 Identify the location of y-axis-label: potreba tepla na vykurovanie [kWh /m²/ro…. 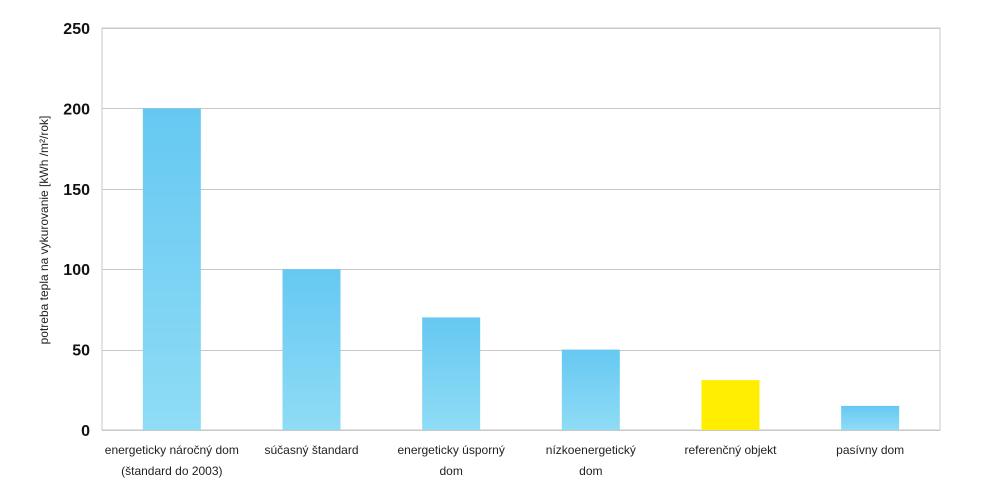
(44, 230).